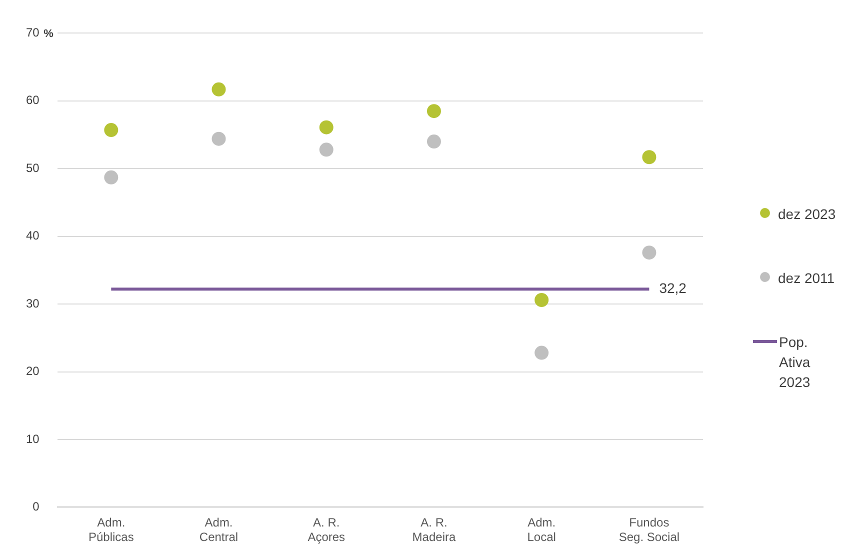 The width and height of the screenshot is (863, 552). Describe the element at coordinates (33, 167) in the screenshot. I see `y-tick-label: 50` at that location.